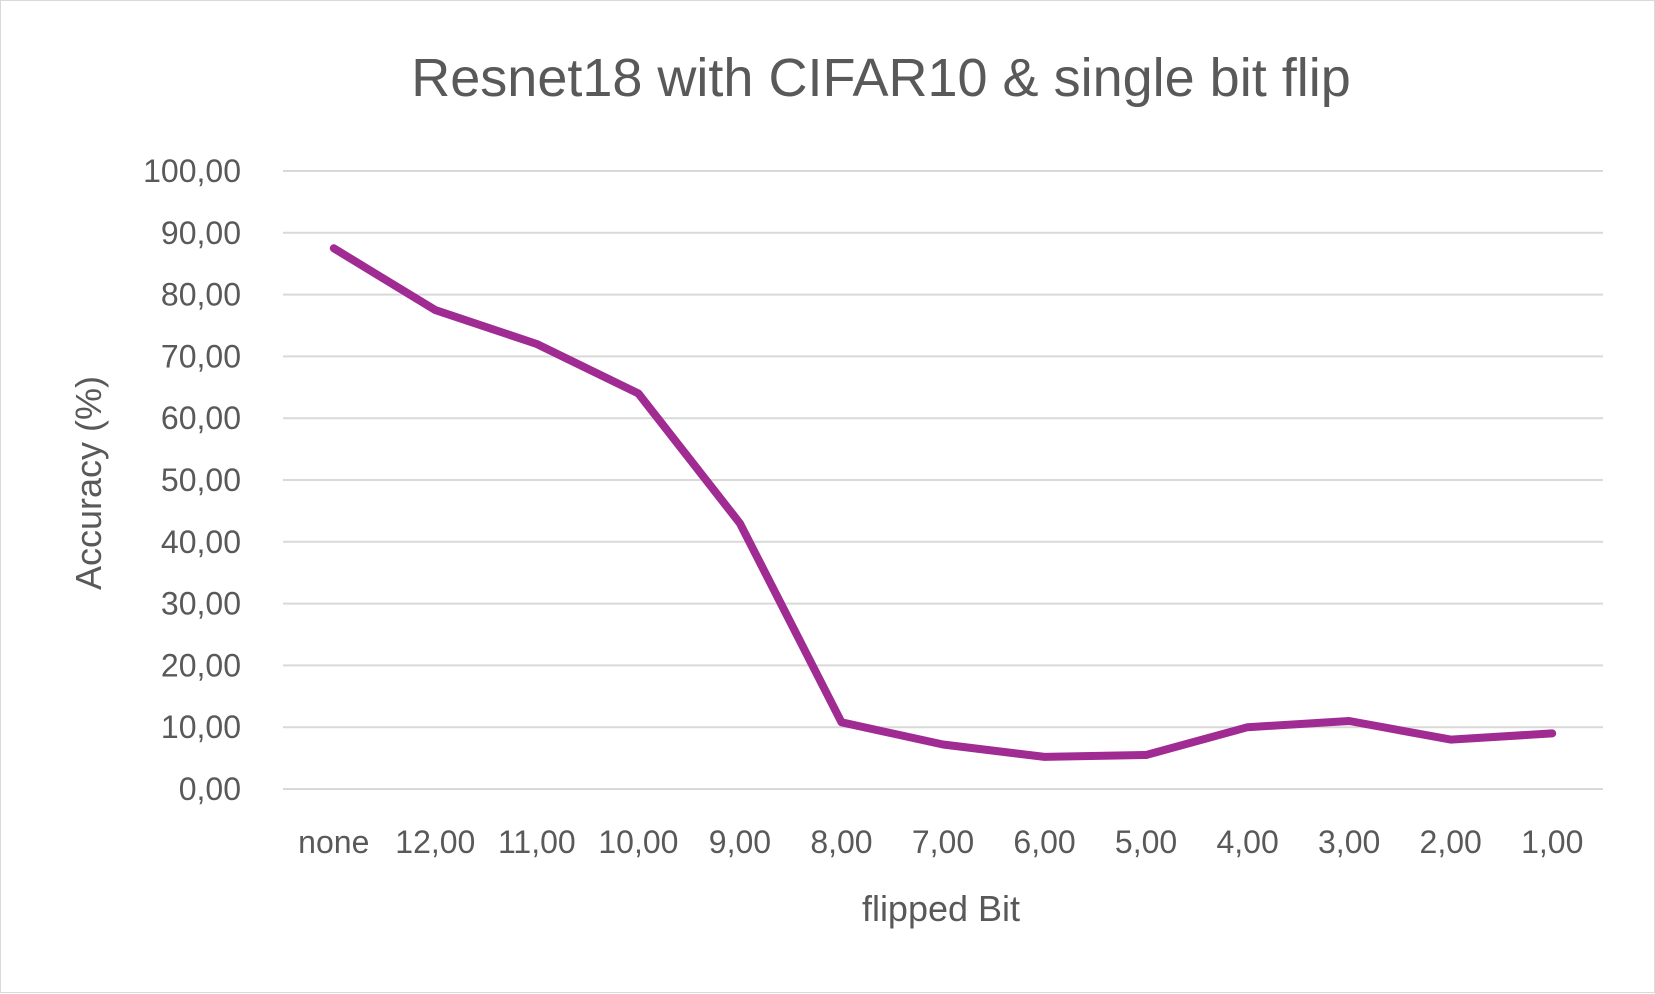 This screenshot has height=994, width=1655. Describe the element at coordinates (210, 789) in the screenshot. I see `y-tick-label: 0,00` at that location.